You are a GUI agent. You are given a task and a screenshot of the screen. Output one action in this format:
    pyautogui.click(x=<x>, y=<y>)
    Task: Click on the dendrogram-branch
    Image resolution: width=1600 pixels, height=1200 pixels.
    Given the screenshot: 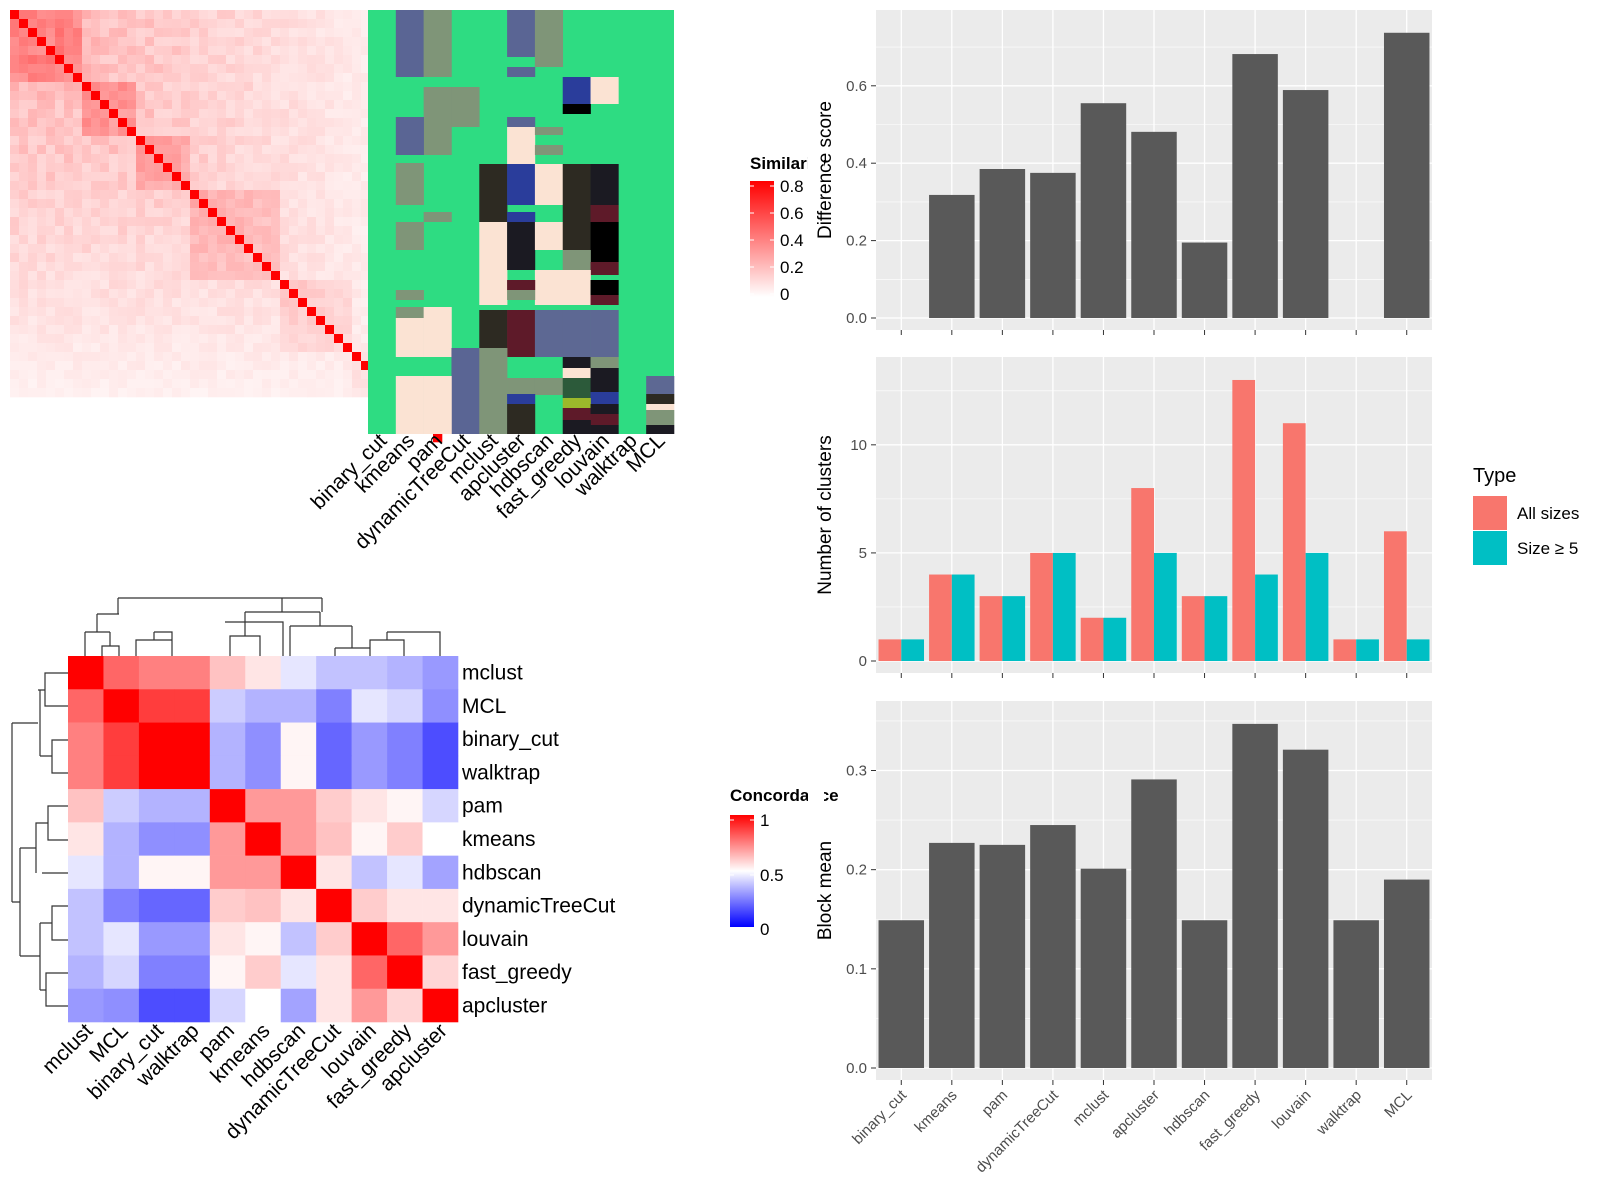 What is the action you would take?
    pyautogui.click(x=258, y=638)
    